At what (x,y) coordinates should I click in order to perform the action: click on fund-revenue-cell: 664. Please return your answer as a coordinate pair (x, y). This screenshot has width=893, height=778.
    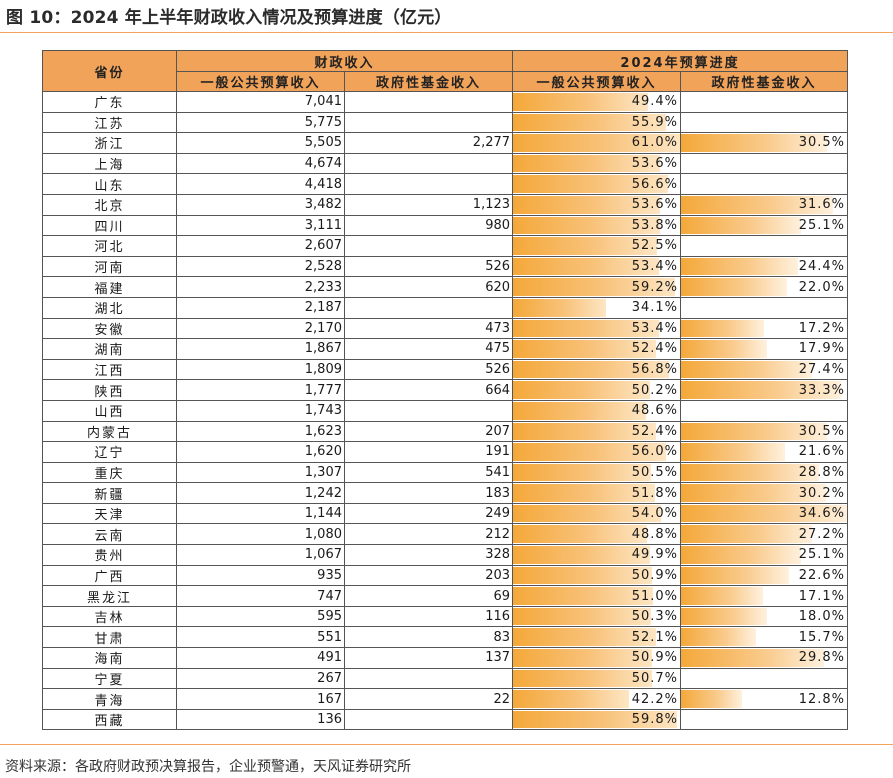
    Looking at the image, I should click on (428, 390).